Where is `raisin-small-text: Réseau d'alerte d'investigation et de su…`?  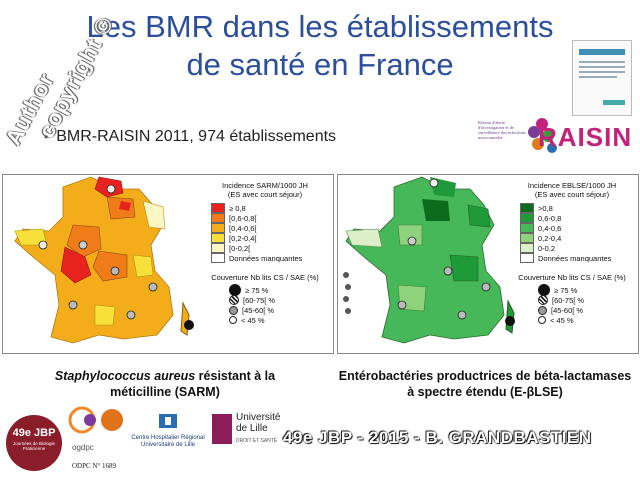 raisin-small-text: Réseau d'alerte d'investigation et de su… is located at coordinates (502, 130).